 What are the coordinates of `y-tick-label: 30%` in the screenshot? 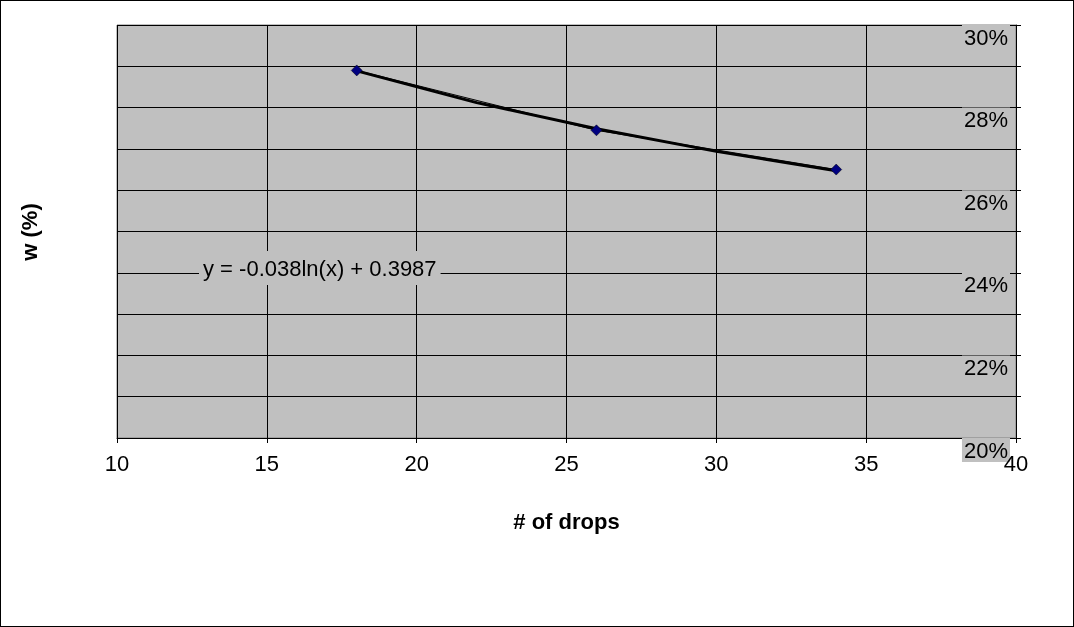 It's located at (985, 37).